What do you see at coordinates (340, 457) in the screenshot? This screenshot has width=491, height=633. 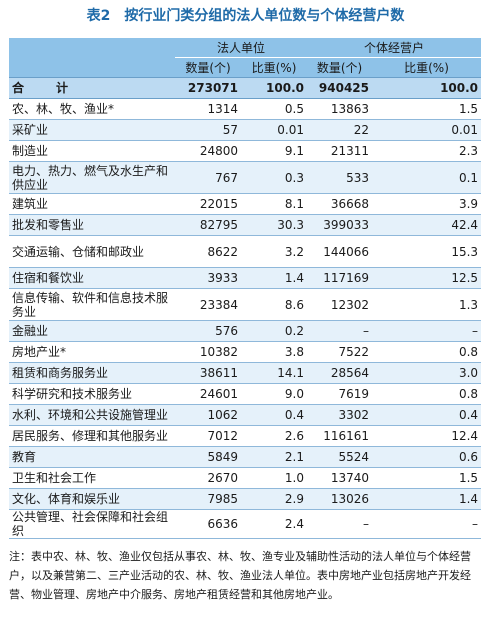 I see `individual-count-cell: 5524` at bounding box center [340, 457].